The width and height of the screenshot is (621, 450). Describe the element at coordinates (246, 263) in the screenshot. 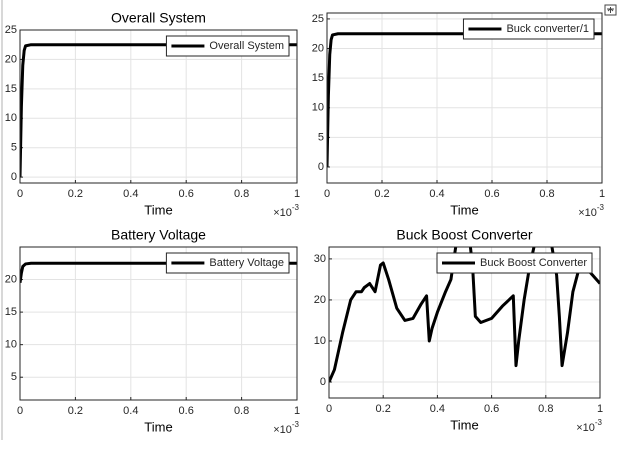

I see `legend-label: Battery Voltage` at that location.